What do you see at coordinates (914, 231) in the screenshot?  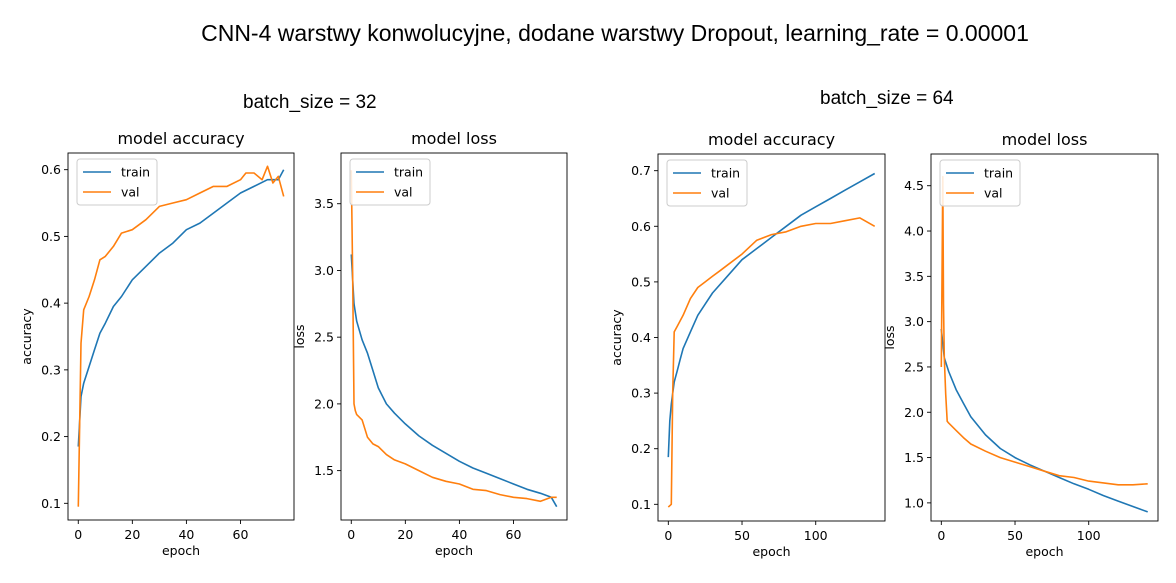 I see `y-tick-label: 4.0` at bounding box center [914, 231].